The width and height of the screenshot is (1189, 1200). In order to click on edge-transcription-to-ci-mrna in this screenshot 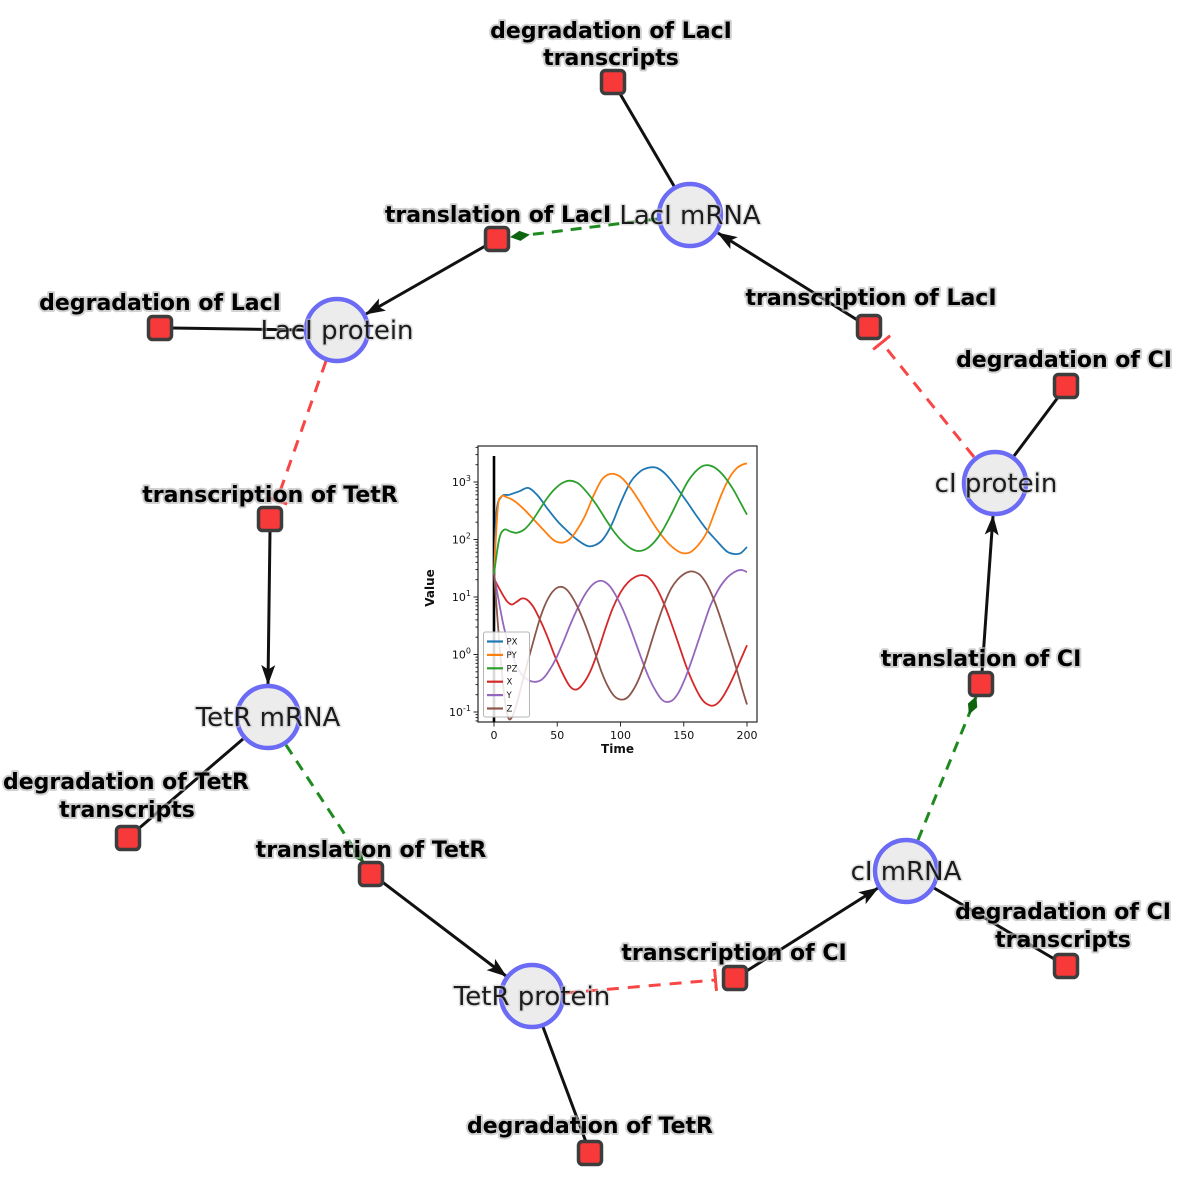, I will do `click(811, 930)`.